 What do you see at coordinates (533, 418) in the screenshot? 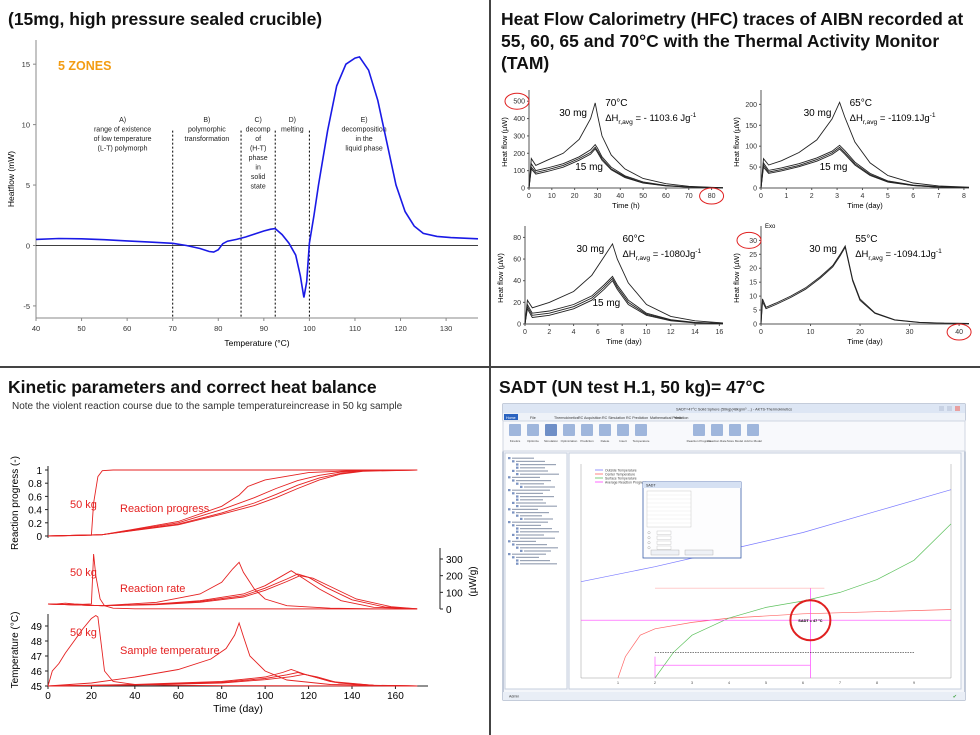
I see `menu-item: File` at bounding box center [533, 418].